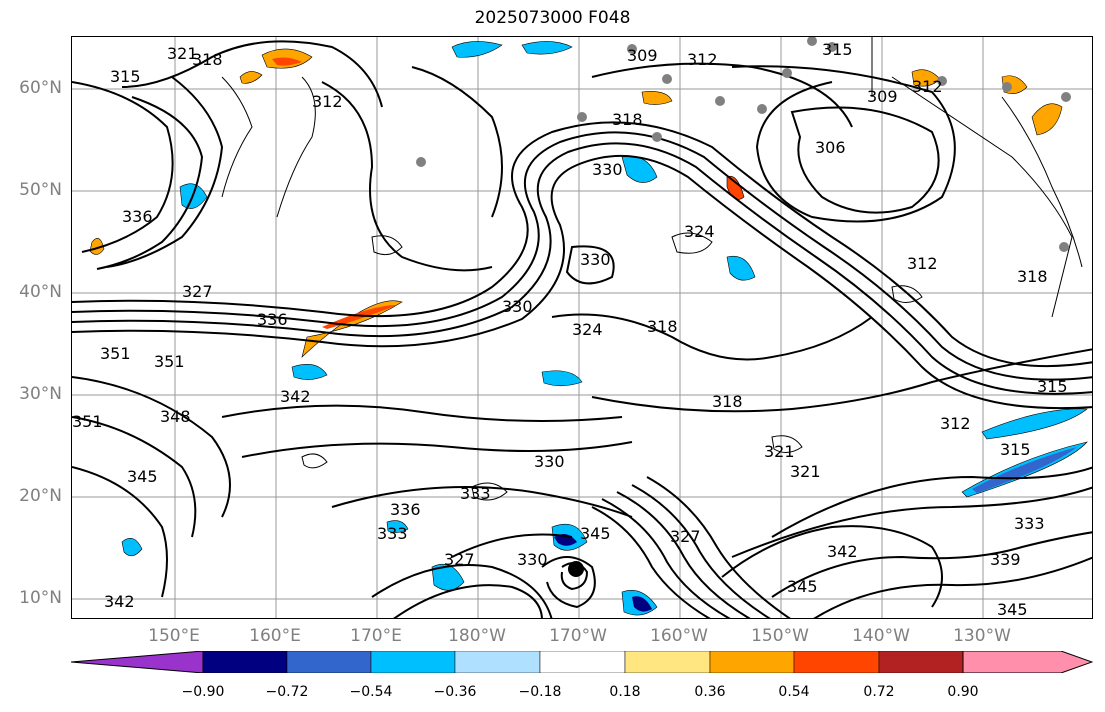 The image size is (1105, 712). What do you see at coordinates (455, 692) in the screenshot?
I see `colorbar-tick: −0.36` at bounding box center [455, 692].